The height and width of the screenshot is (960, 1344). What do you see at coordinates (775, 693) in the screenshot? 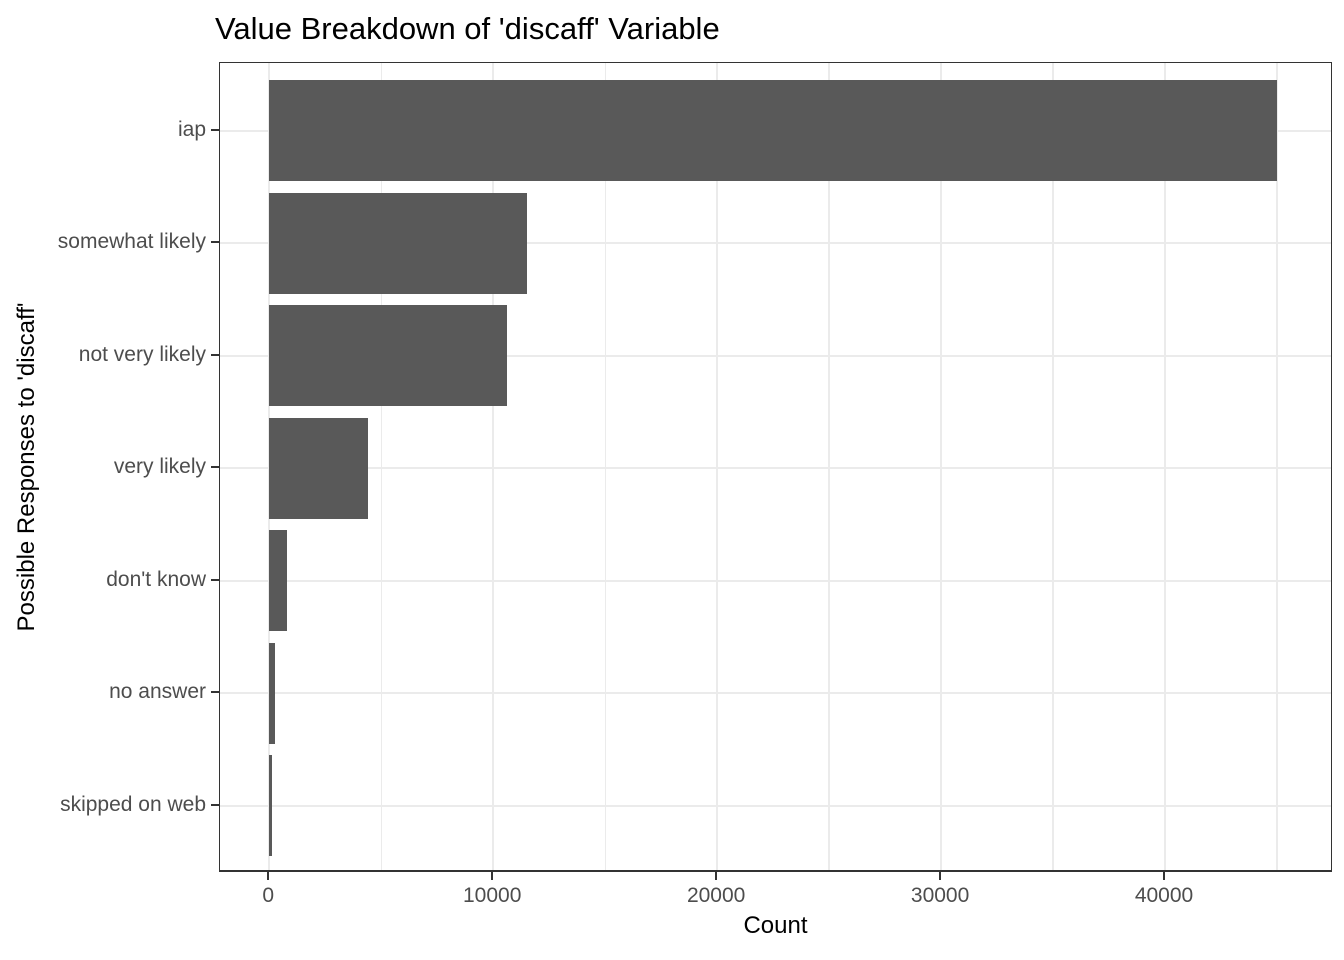
I see `y-gridline-no-answer` at bounding box center [775, 693].